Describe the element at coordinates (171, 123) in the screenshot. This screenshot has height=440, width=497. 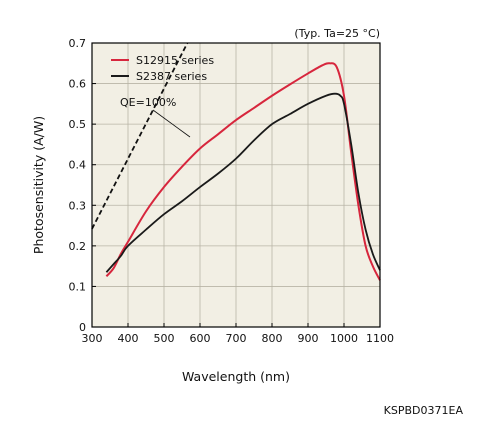
I see `qe-leader-line` at that location.